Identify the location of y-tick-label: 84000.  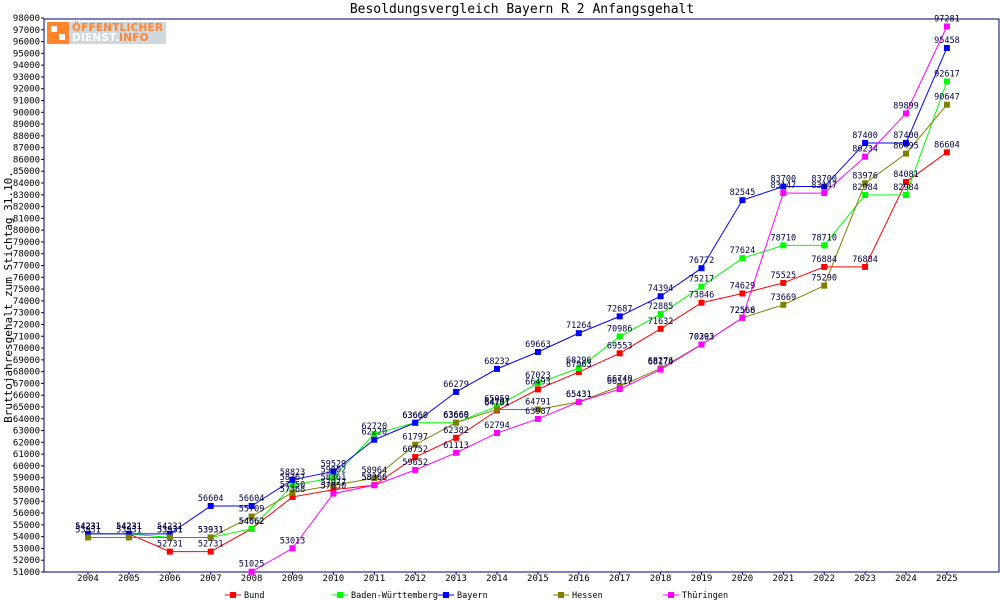
(26, 184).